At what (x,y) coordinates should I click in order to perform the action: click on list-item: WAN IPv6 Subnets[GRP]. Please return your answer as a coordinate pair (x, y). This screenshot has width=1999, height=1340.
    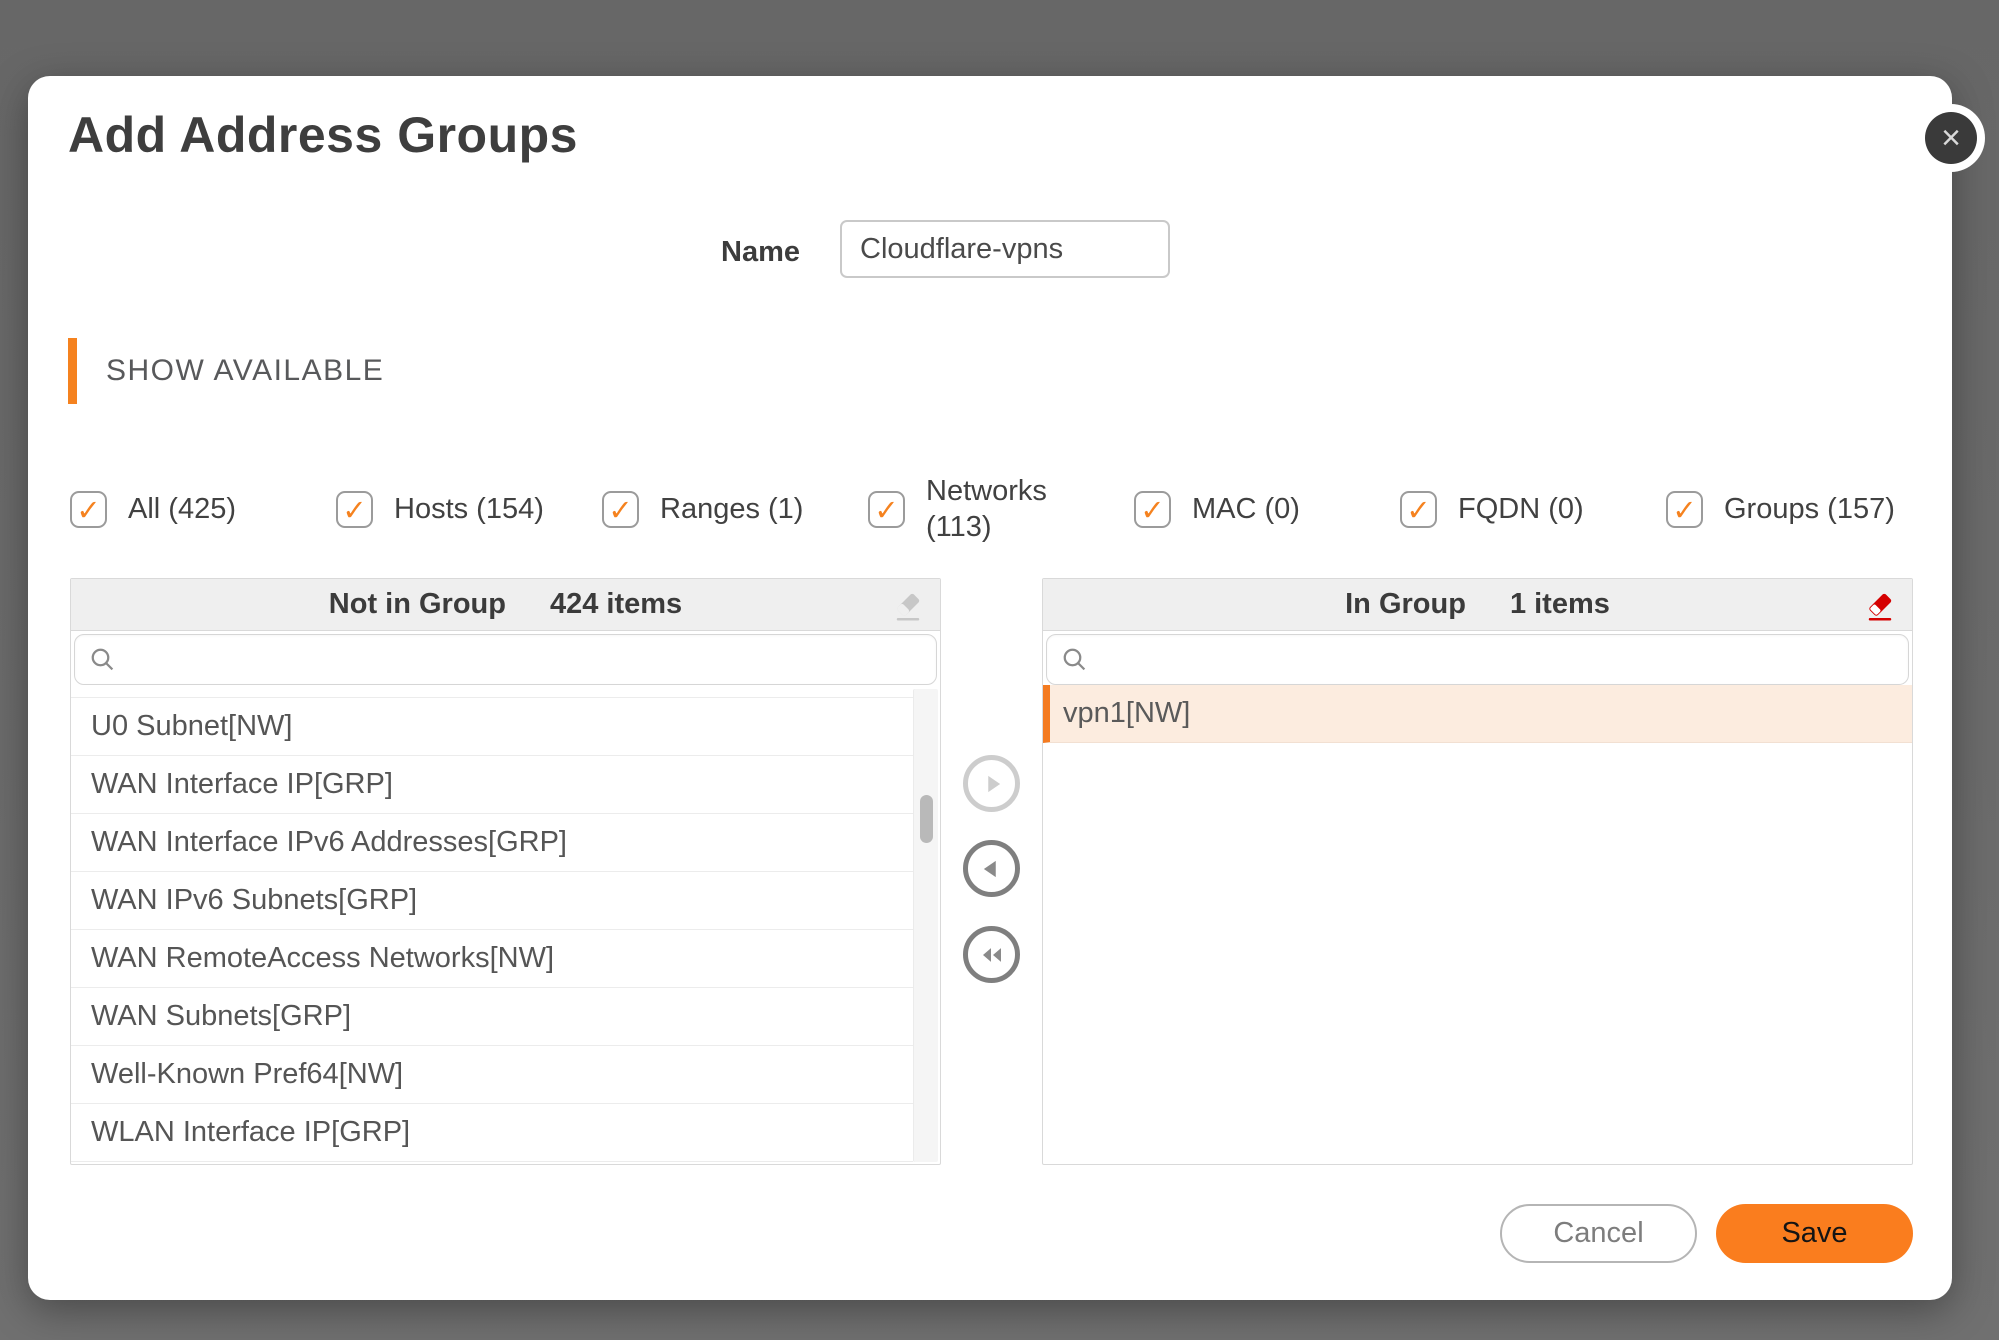
    Looking at the image, I should click on (492, 901).